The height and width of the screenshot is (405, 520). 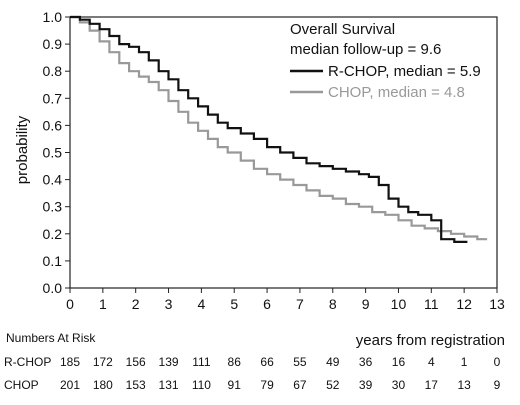 I want to click on y-tick-label: 0.2, so click(x=53, y=234).